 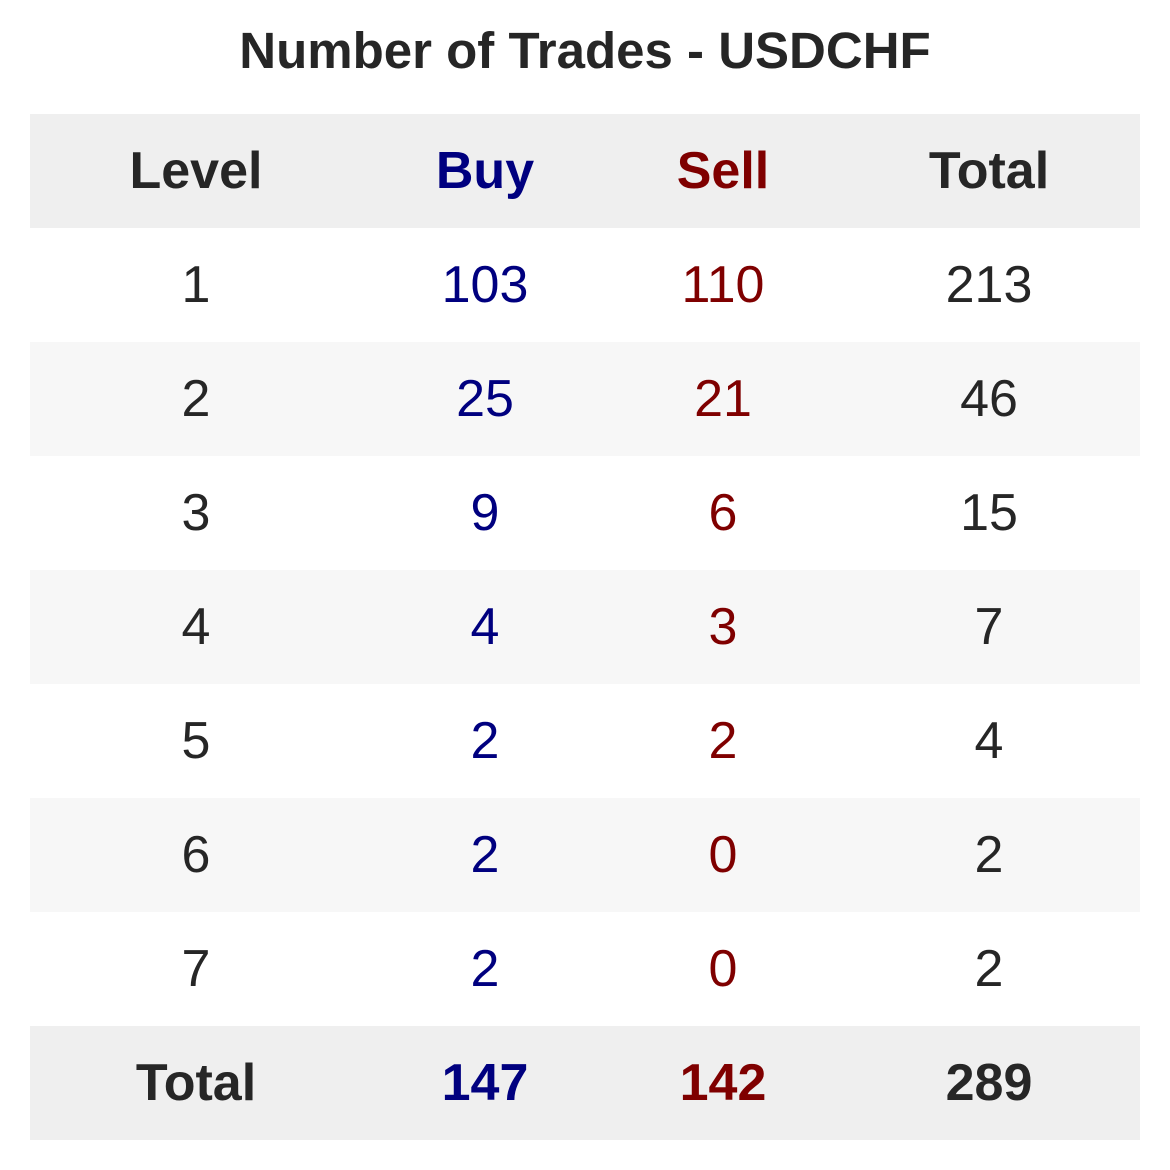 What do you see at coordinates (585, 171) in the screenshot?
I see `table-header-row: Level Buy Sell Total` at bounding box center [585, 171].